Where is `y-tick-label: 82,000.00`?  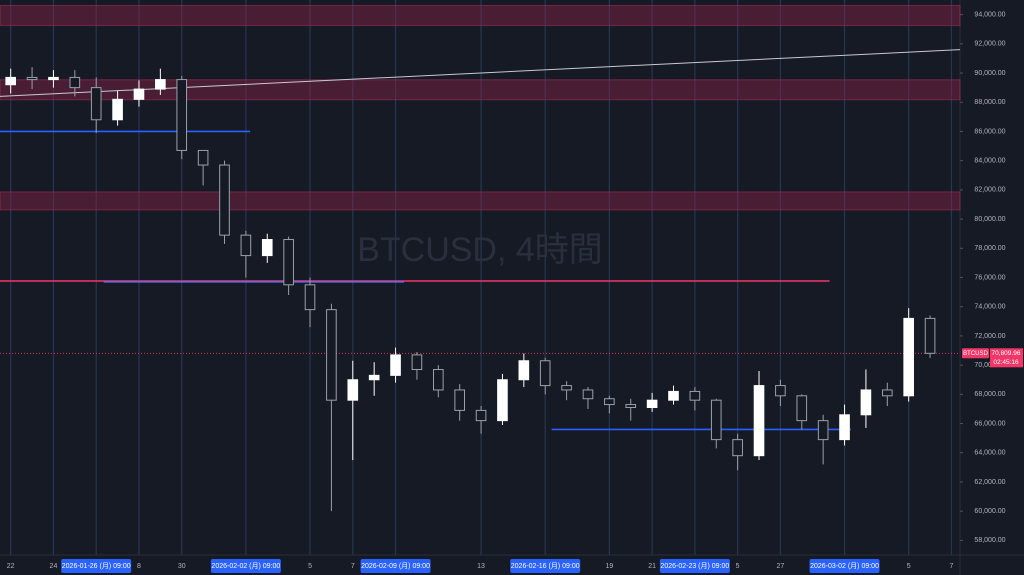 y-tick-label: 82,000.00 is located at coordinates (989, 190).